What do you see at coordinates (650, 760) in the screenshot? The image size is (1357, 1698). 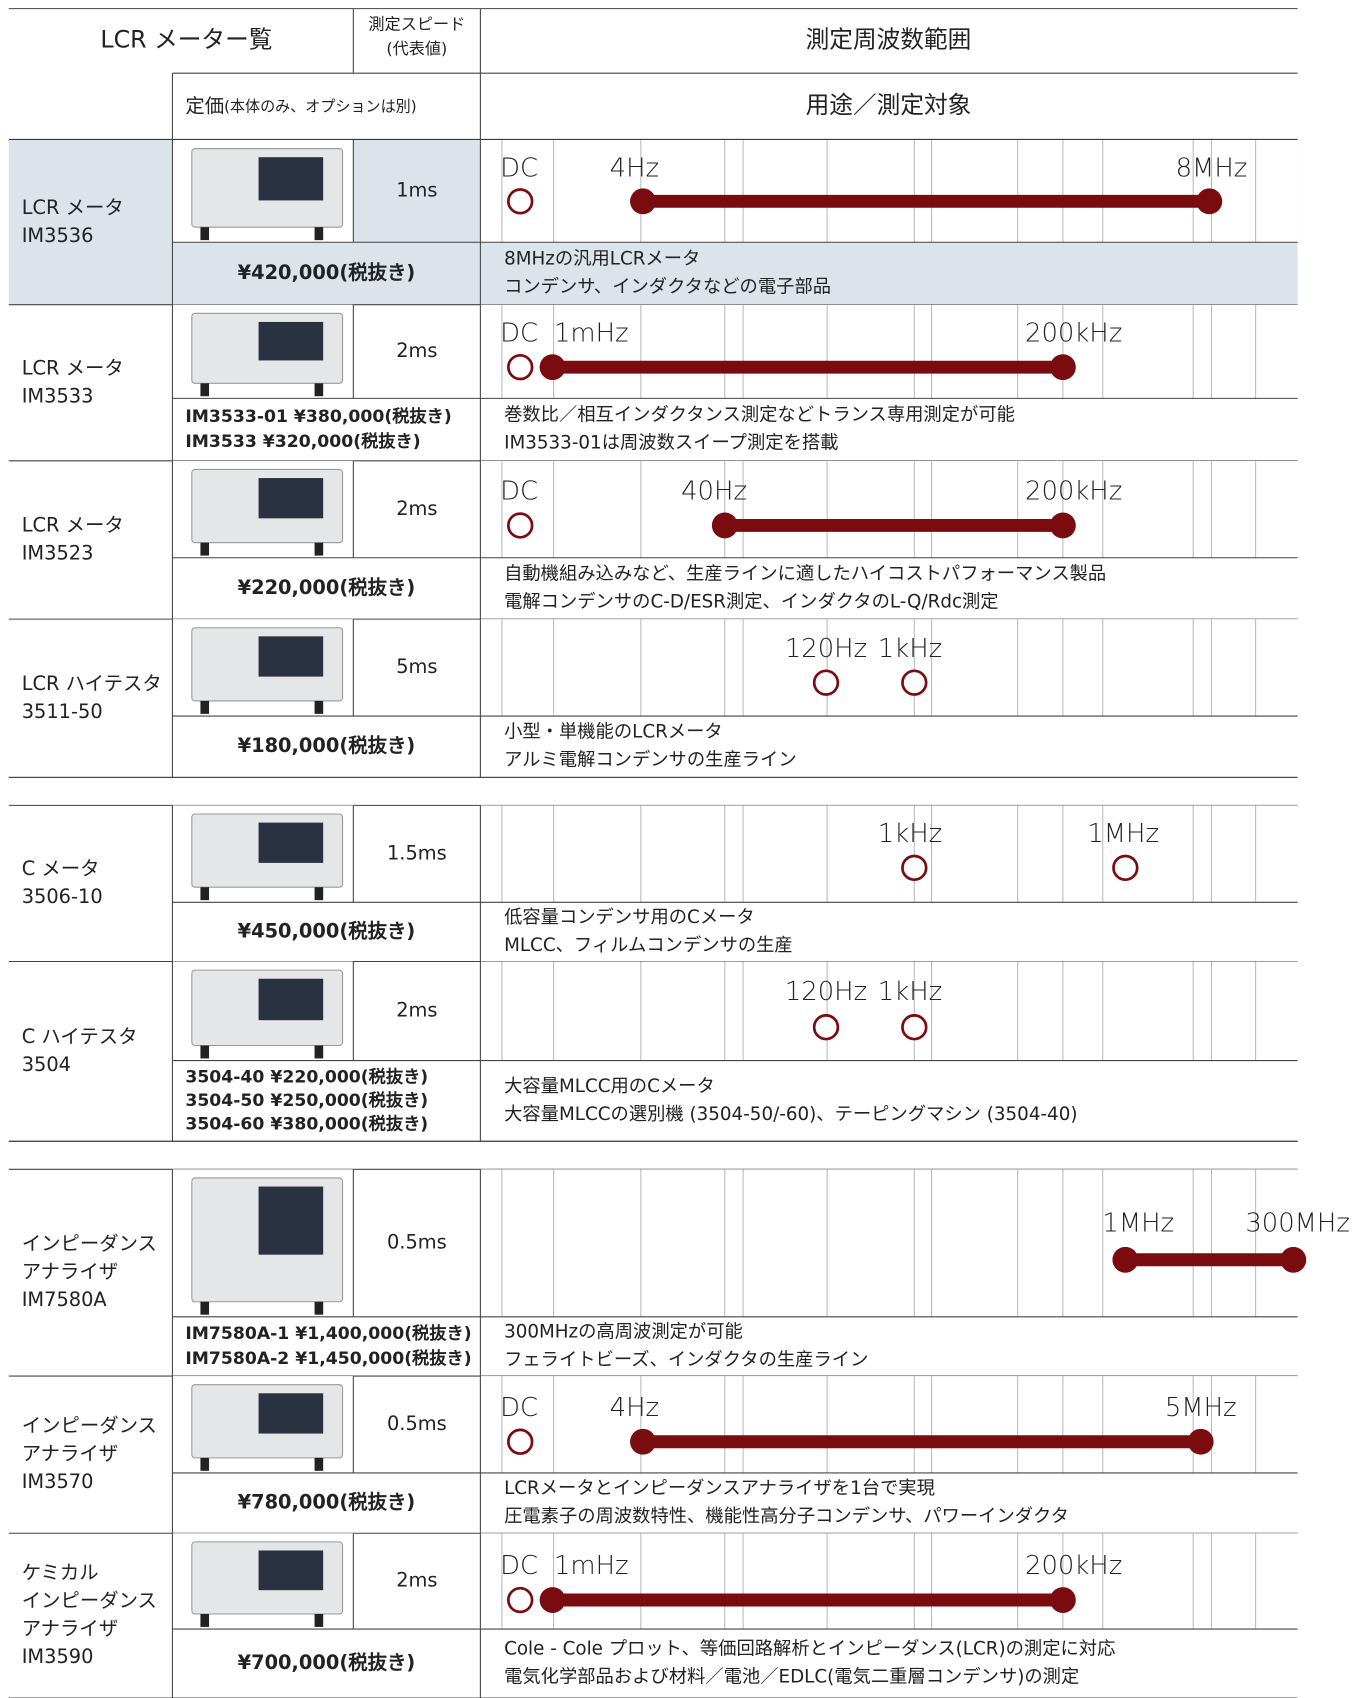 I see `description: アルミ電解コンデンサの生産ライン` at bounding box center [650, 760].